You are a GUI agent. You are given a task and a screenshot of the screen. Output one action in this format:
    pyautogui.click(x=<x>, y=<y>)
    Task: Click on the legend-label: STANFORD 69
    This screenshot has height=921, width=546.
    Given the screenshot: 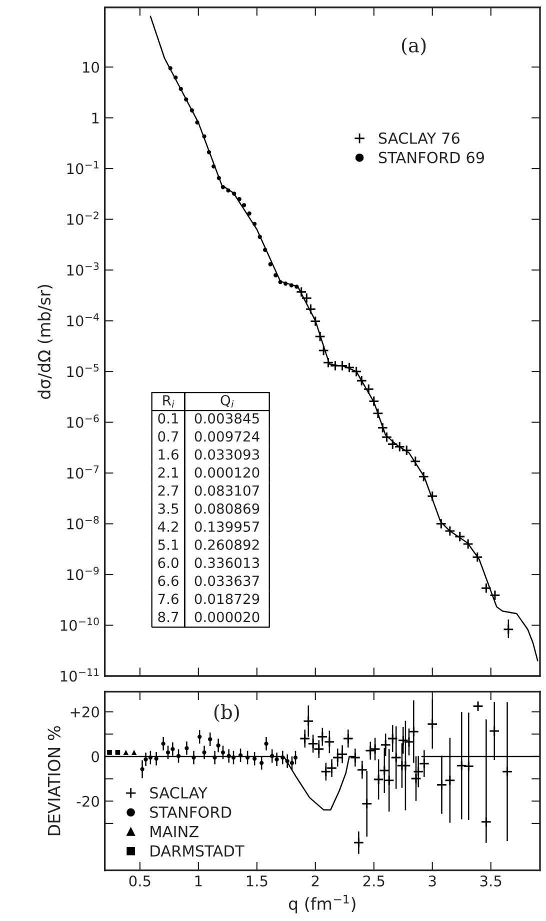 What is the action you would take?
    pyautogui.click(x=431, y=158)
    